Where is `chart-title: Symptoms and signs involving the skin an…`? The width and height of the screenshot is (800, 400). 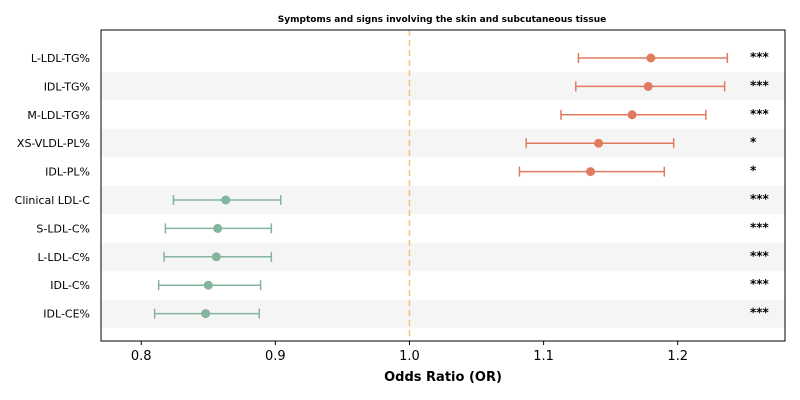
chart-title: Symptoms and signs involving the skin an… is located at coordinates (442, 20).